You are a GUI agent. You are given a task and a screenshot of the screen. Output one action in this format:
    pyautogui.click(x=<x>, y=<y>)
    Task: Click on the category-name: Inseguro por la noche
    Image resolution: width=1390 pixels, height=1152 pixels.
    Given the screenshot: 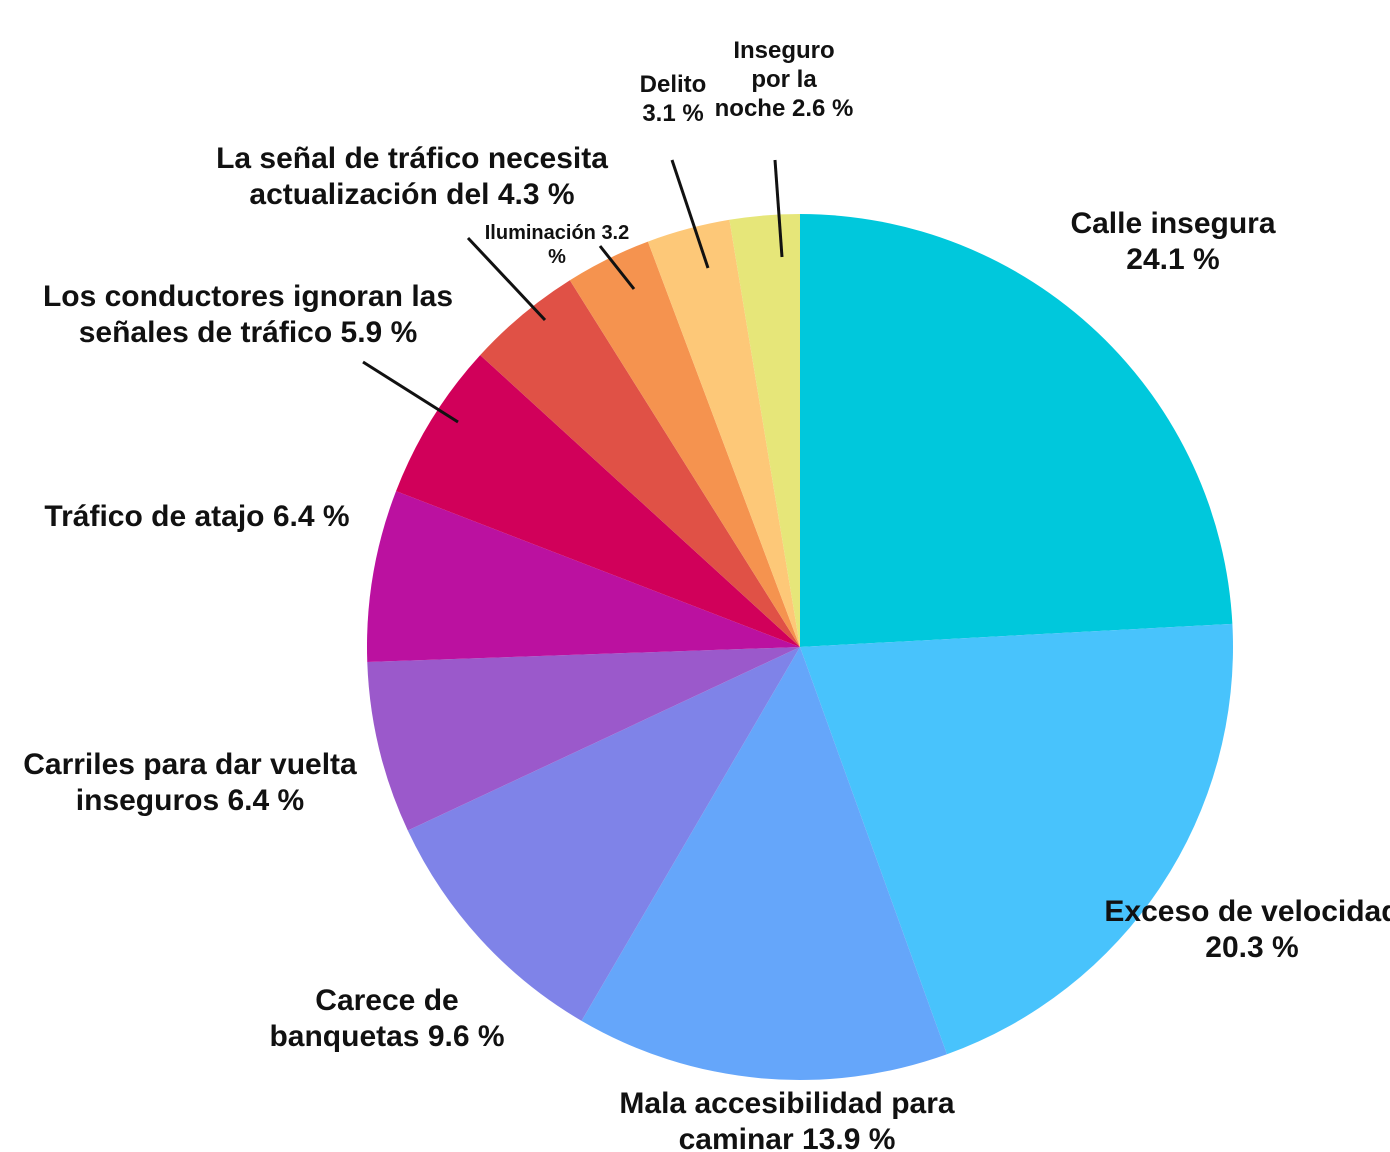 What is the action you would take?
    pyautogui.click(x=774, y=79)
    